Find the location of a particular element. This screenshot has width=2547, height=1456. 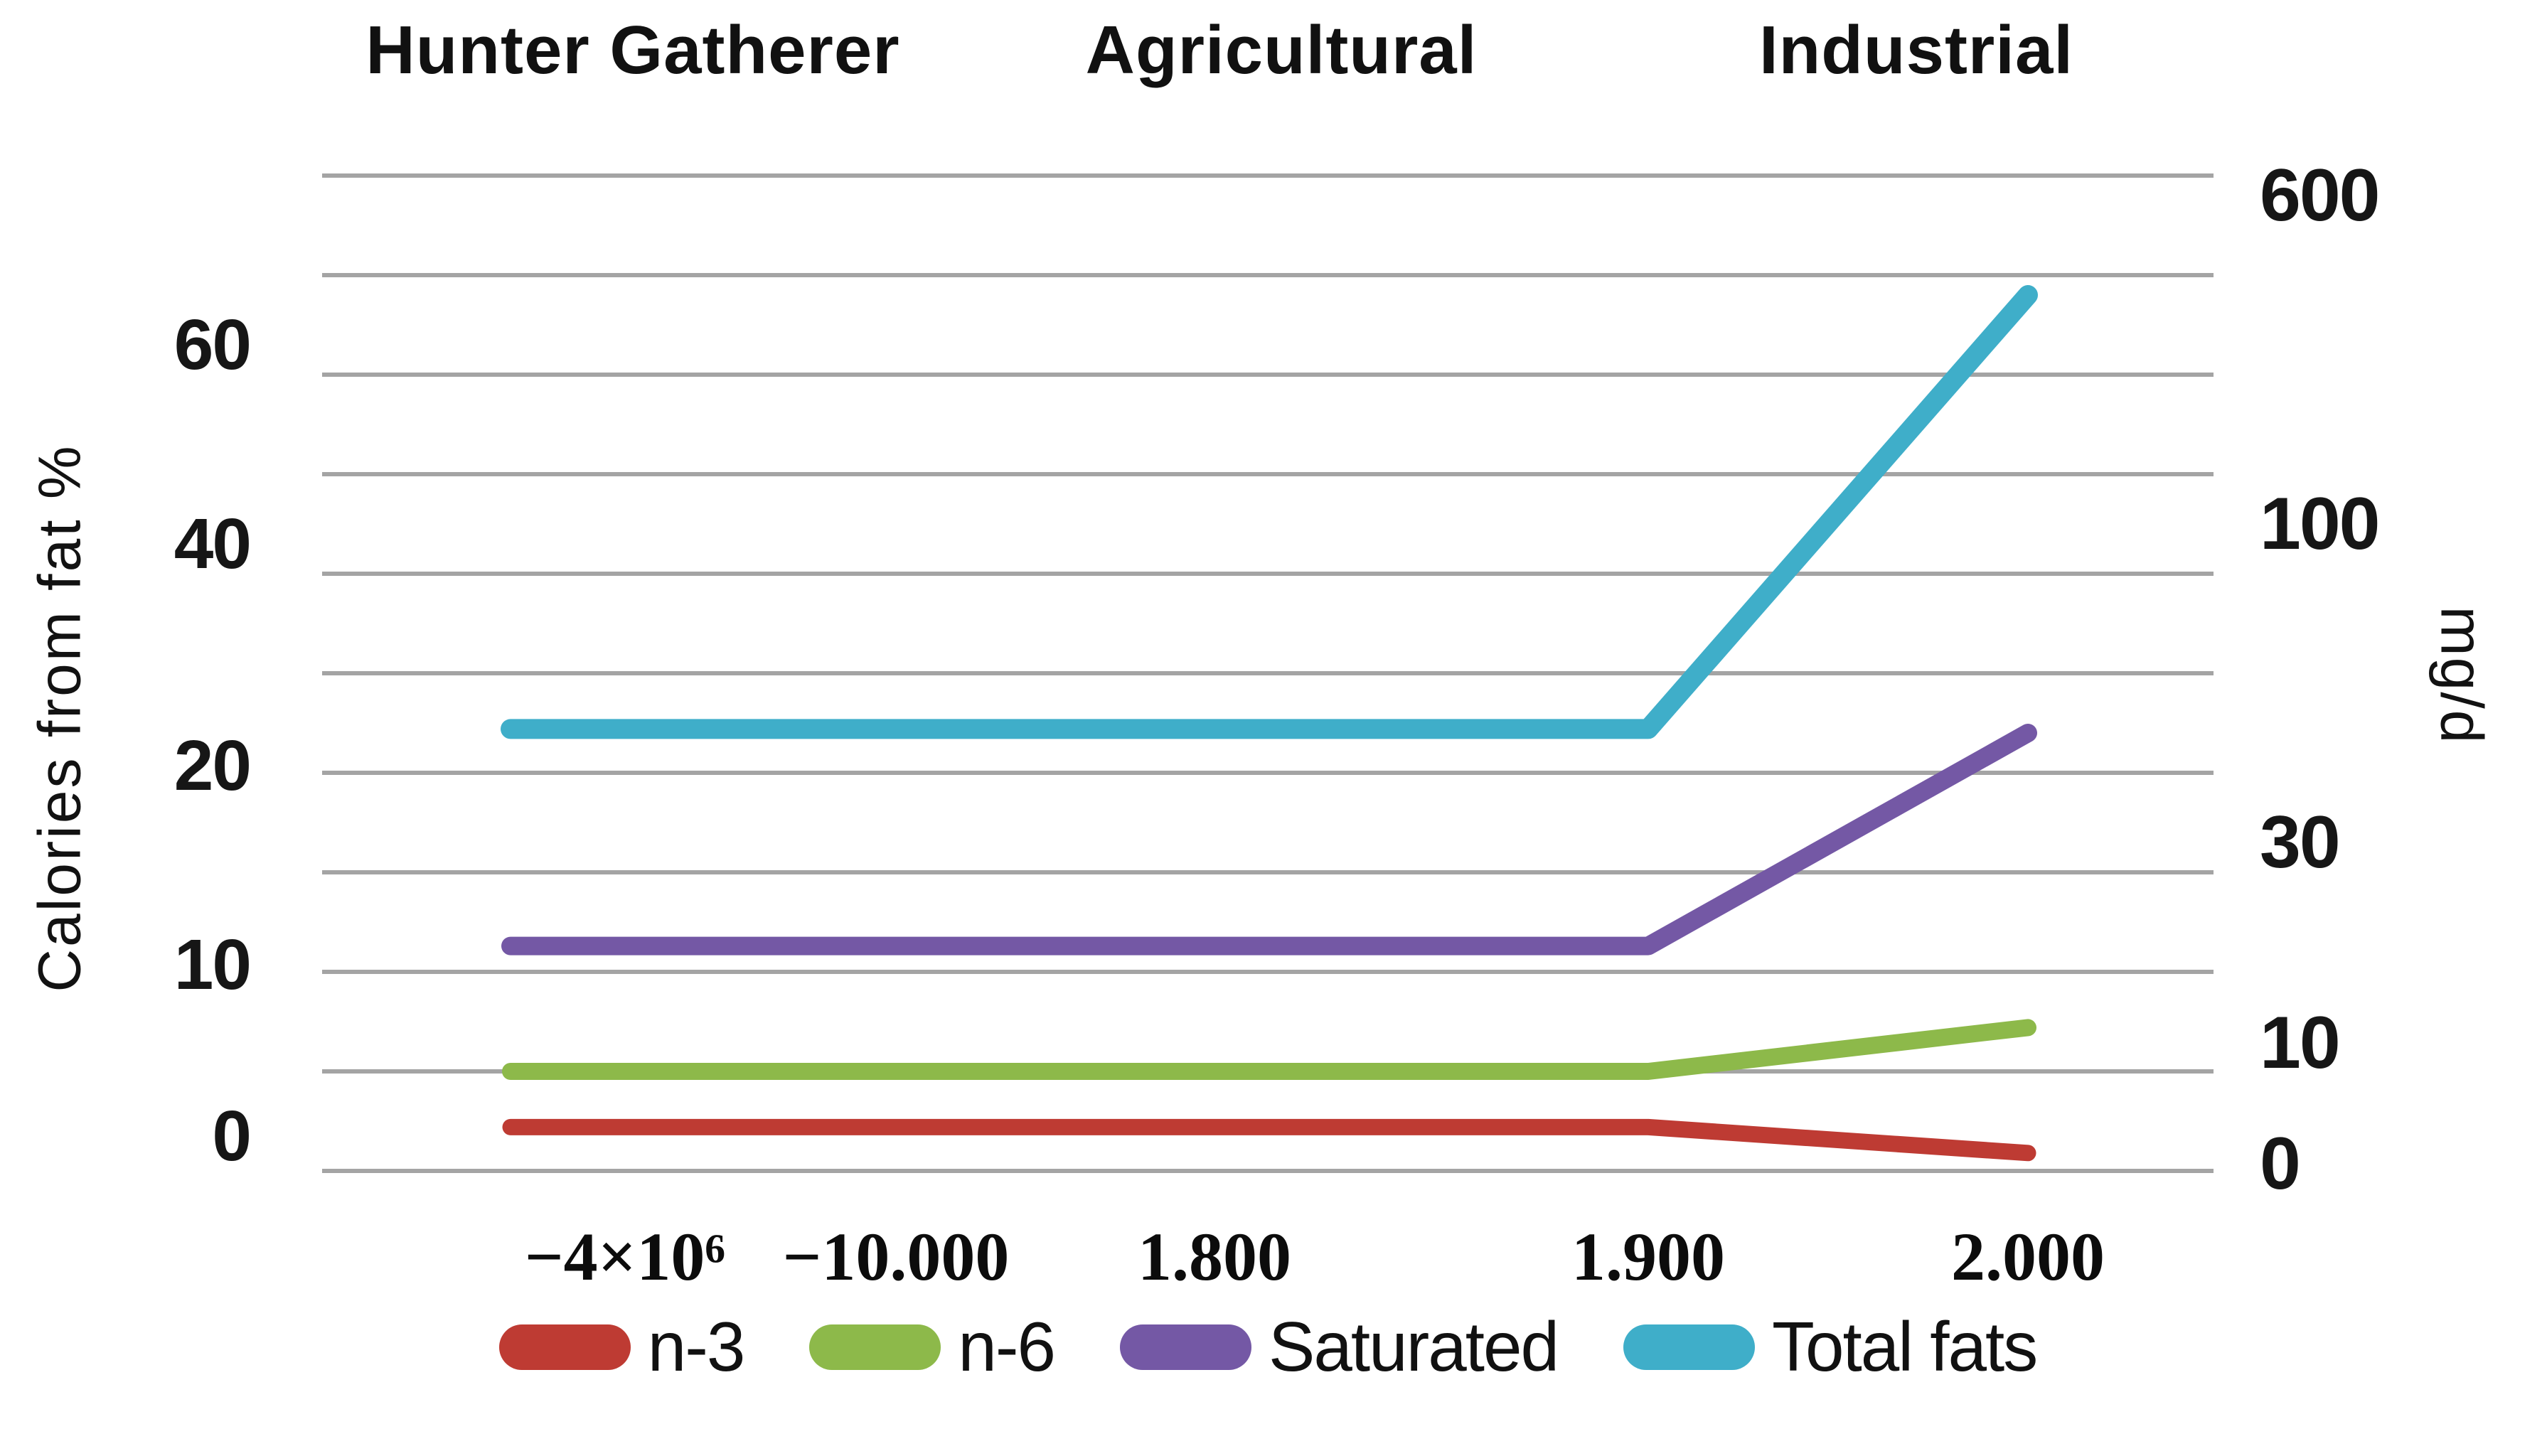

series-line-saturated is located at coordinates (1269, 840).